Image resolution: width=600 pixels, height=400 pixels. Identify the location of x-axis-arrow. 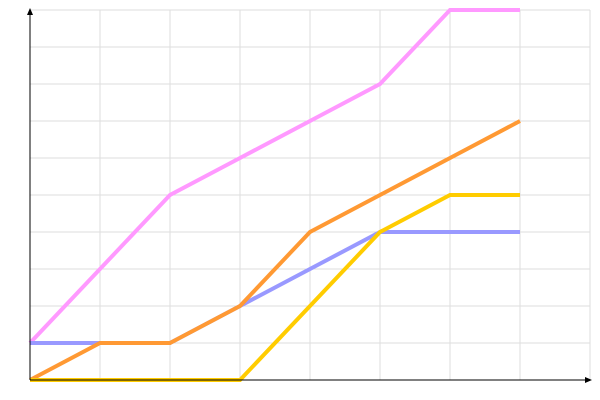
(588, 380).